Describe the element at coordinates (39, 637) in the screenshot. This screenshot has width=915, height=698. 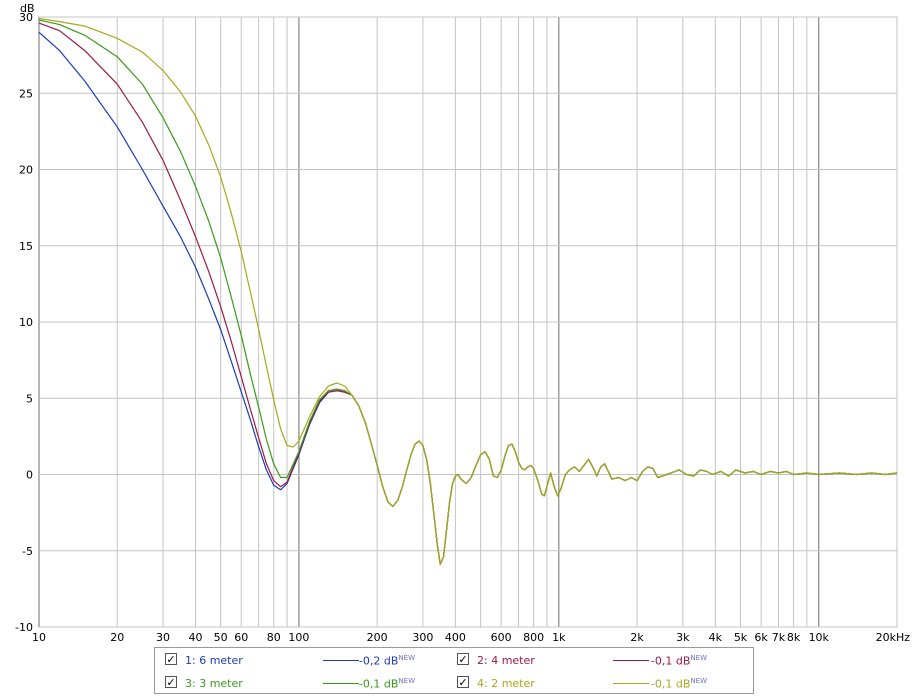
I see `x-tick-label: 10` at that location.